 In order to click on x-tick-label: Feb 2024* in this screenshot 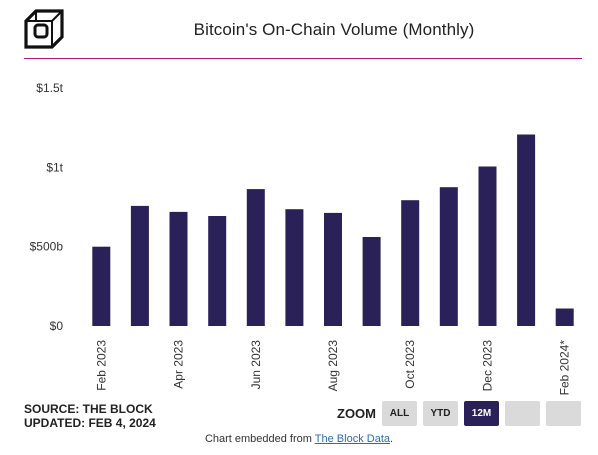, I will do `click(565, 368)`.